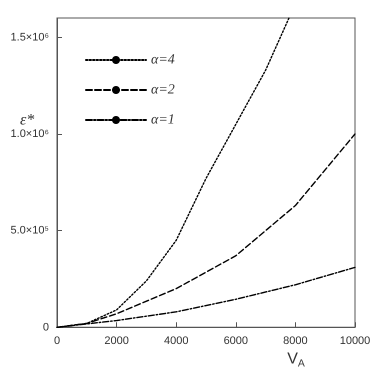  Describe the element at coordinates (29, 230) in the screenshot. I see `y-tick-label: 5.0×10⁵` at that location.